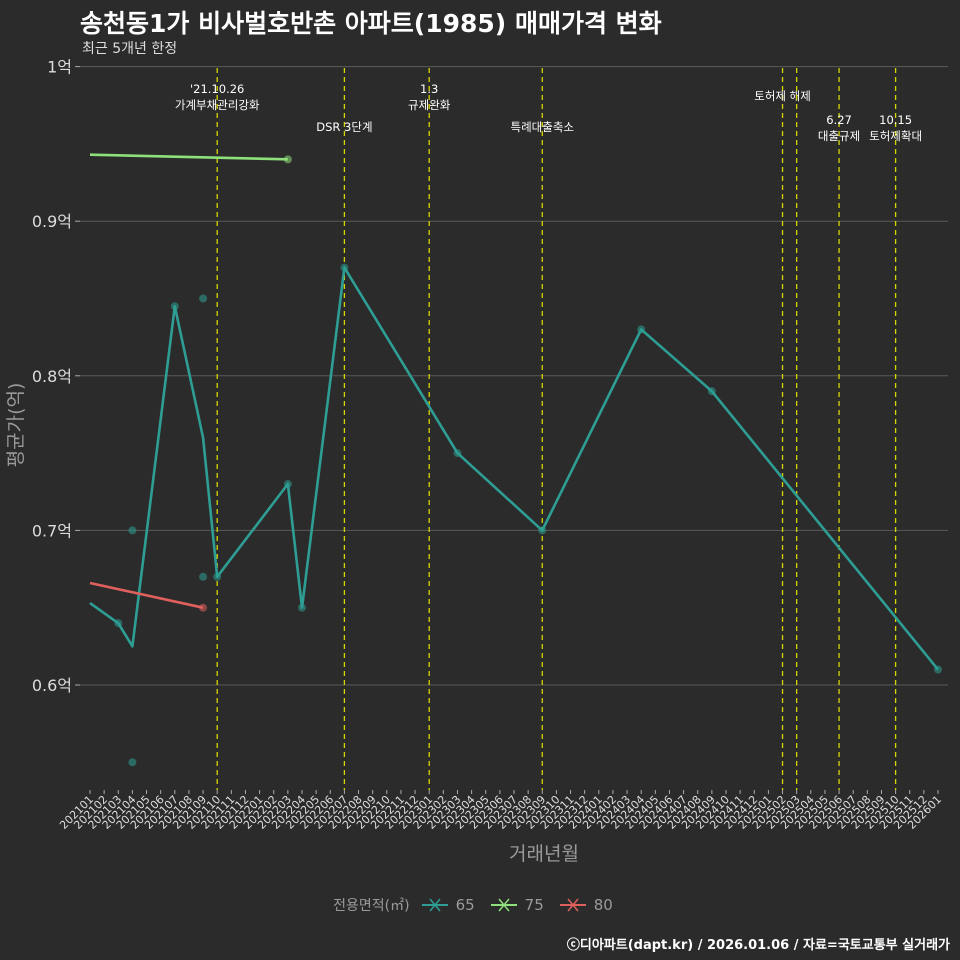 The width and height of the screenshot is (960, 960). What do you see at coordinates (572, 905) in the screenshot?
I see `legend-key-80-icon` at bounding box center [572, 905].